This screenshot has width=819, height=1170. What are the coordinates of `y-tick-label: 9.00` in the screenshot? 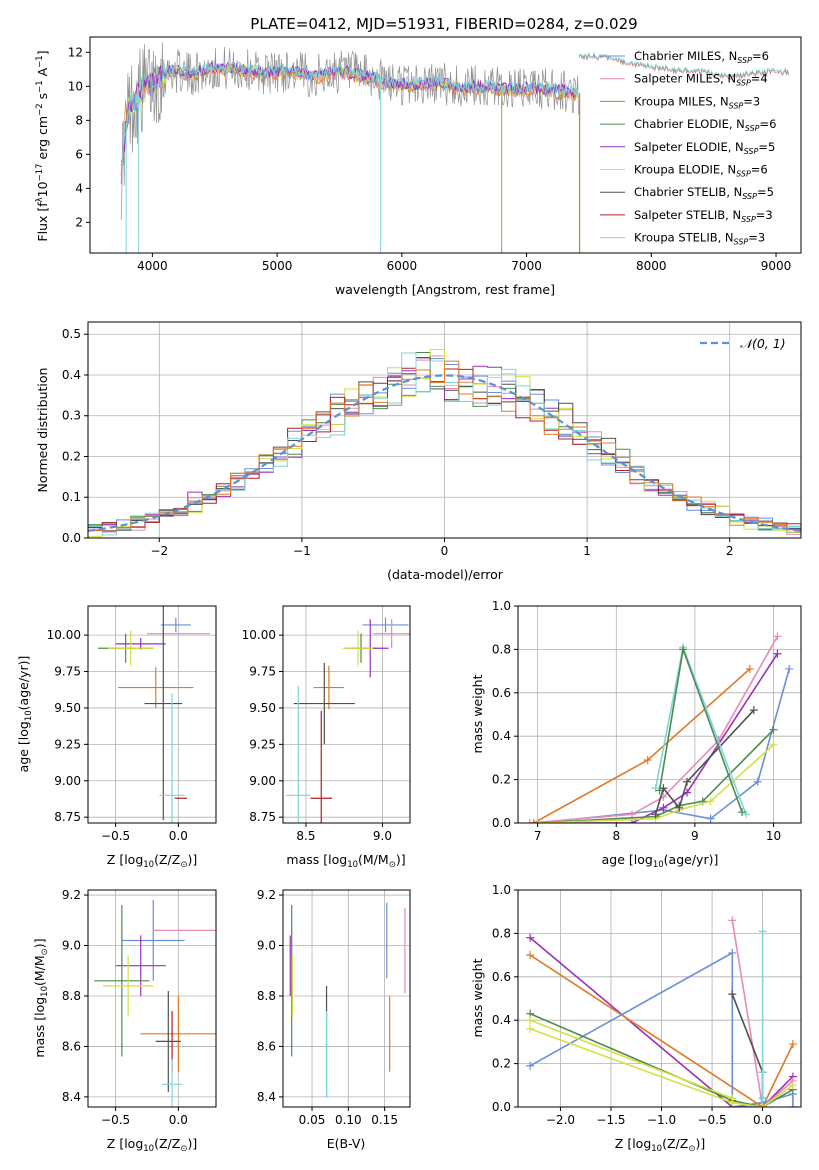 It's located at (262, 781).